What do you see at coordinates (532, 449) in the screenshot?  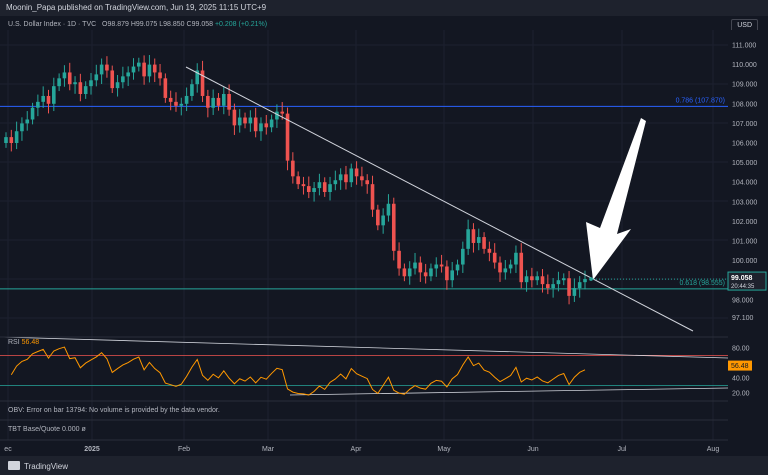 I see `time-label: Jun` at bounding box center [532, 449].